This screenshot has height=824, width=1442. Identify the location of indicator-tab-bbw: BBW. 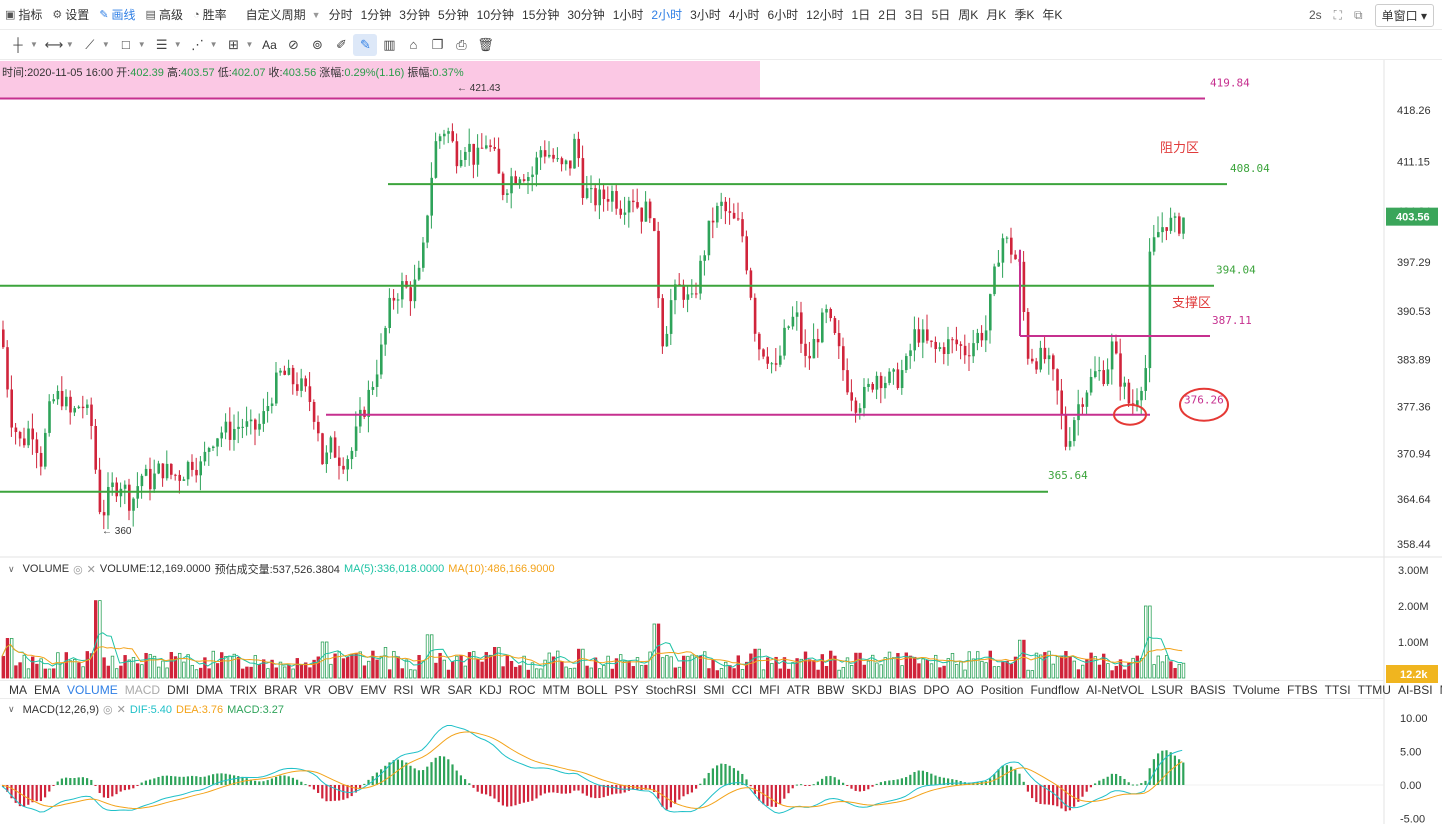
(831, 689).